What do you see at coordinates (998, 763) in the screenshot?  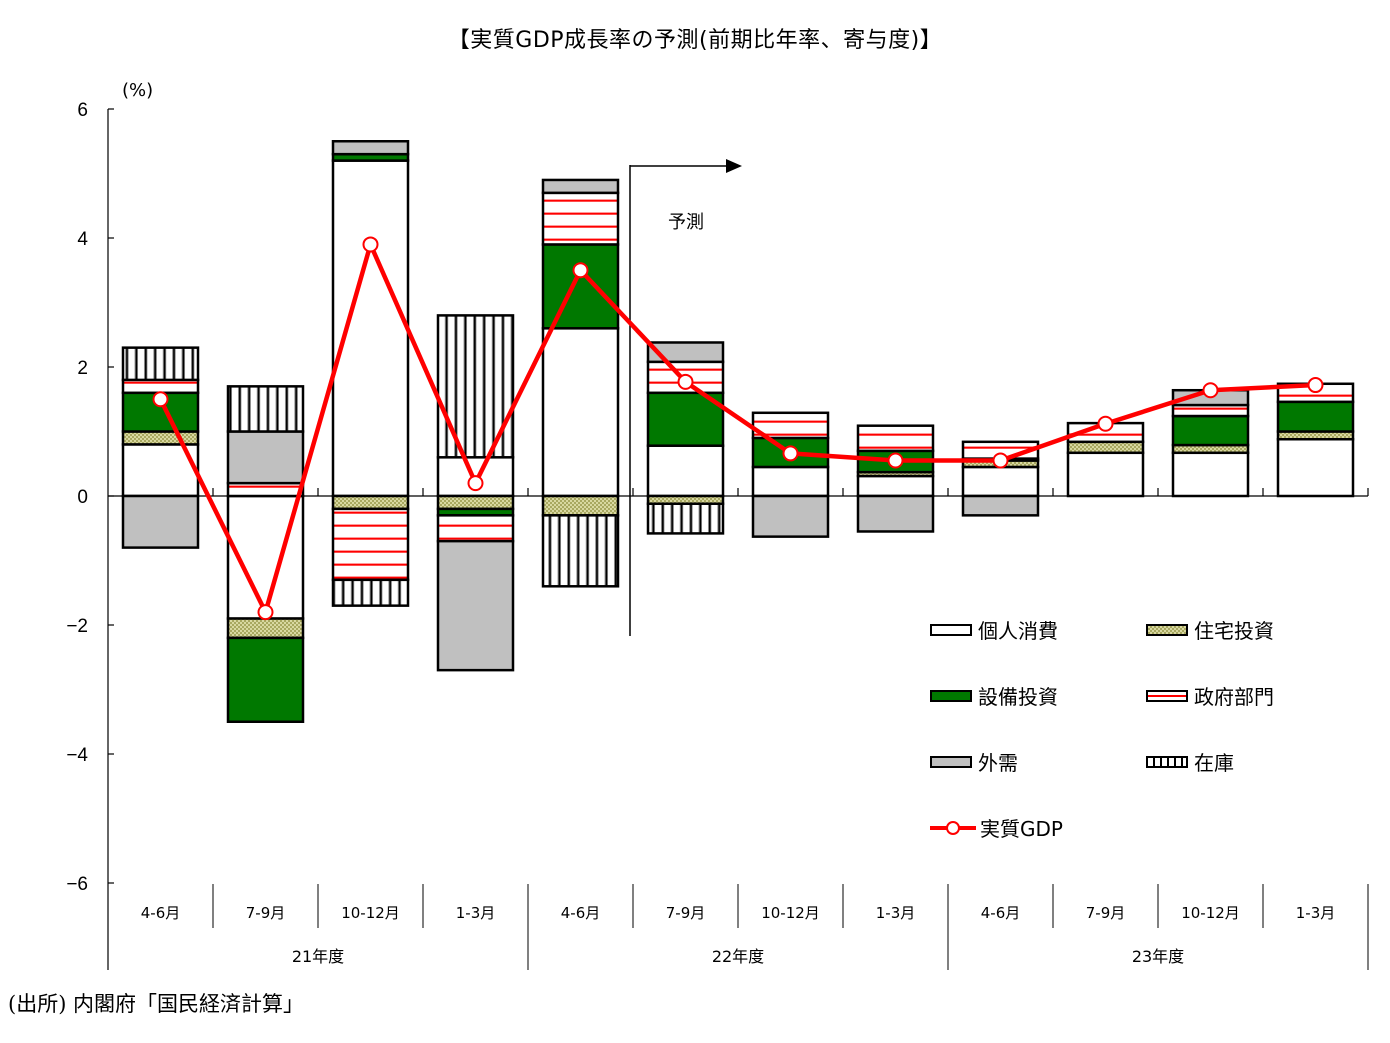 I see `legend-label: 外需` at bounding box center [998, 763].